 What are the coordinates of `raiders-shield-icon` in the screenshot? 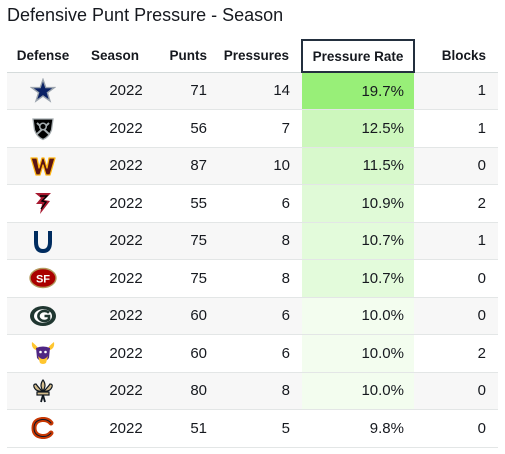 It's located at (43, 128).